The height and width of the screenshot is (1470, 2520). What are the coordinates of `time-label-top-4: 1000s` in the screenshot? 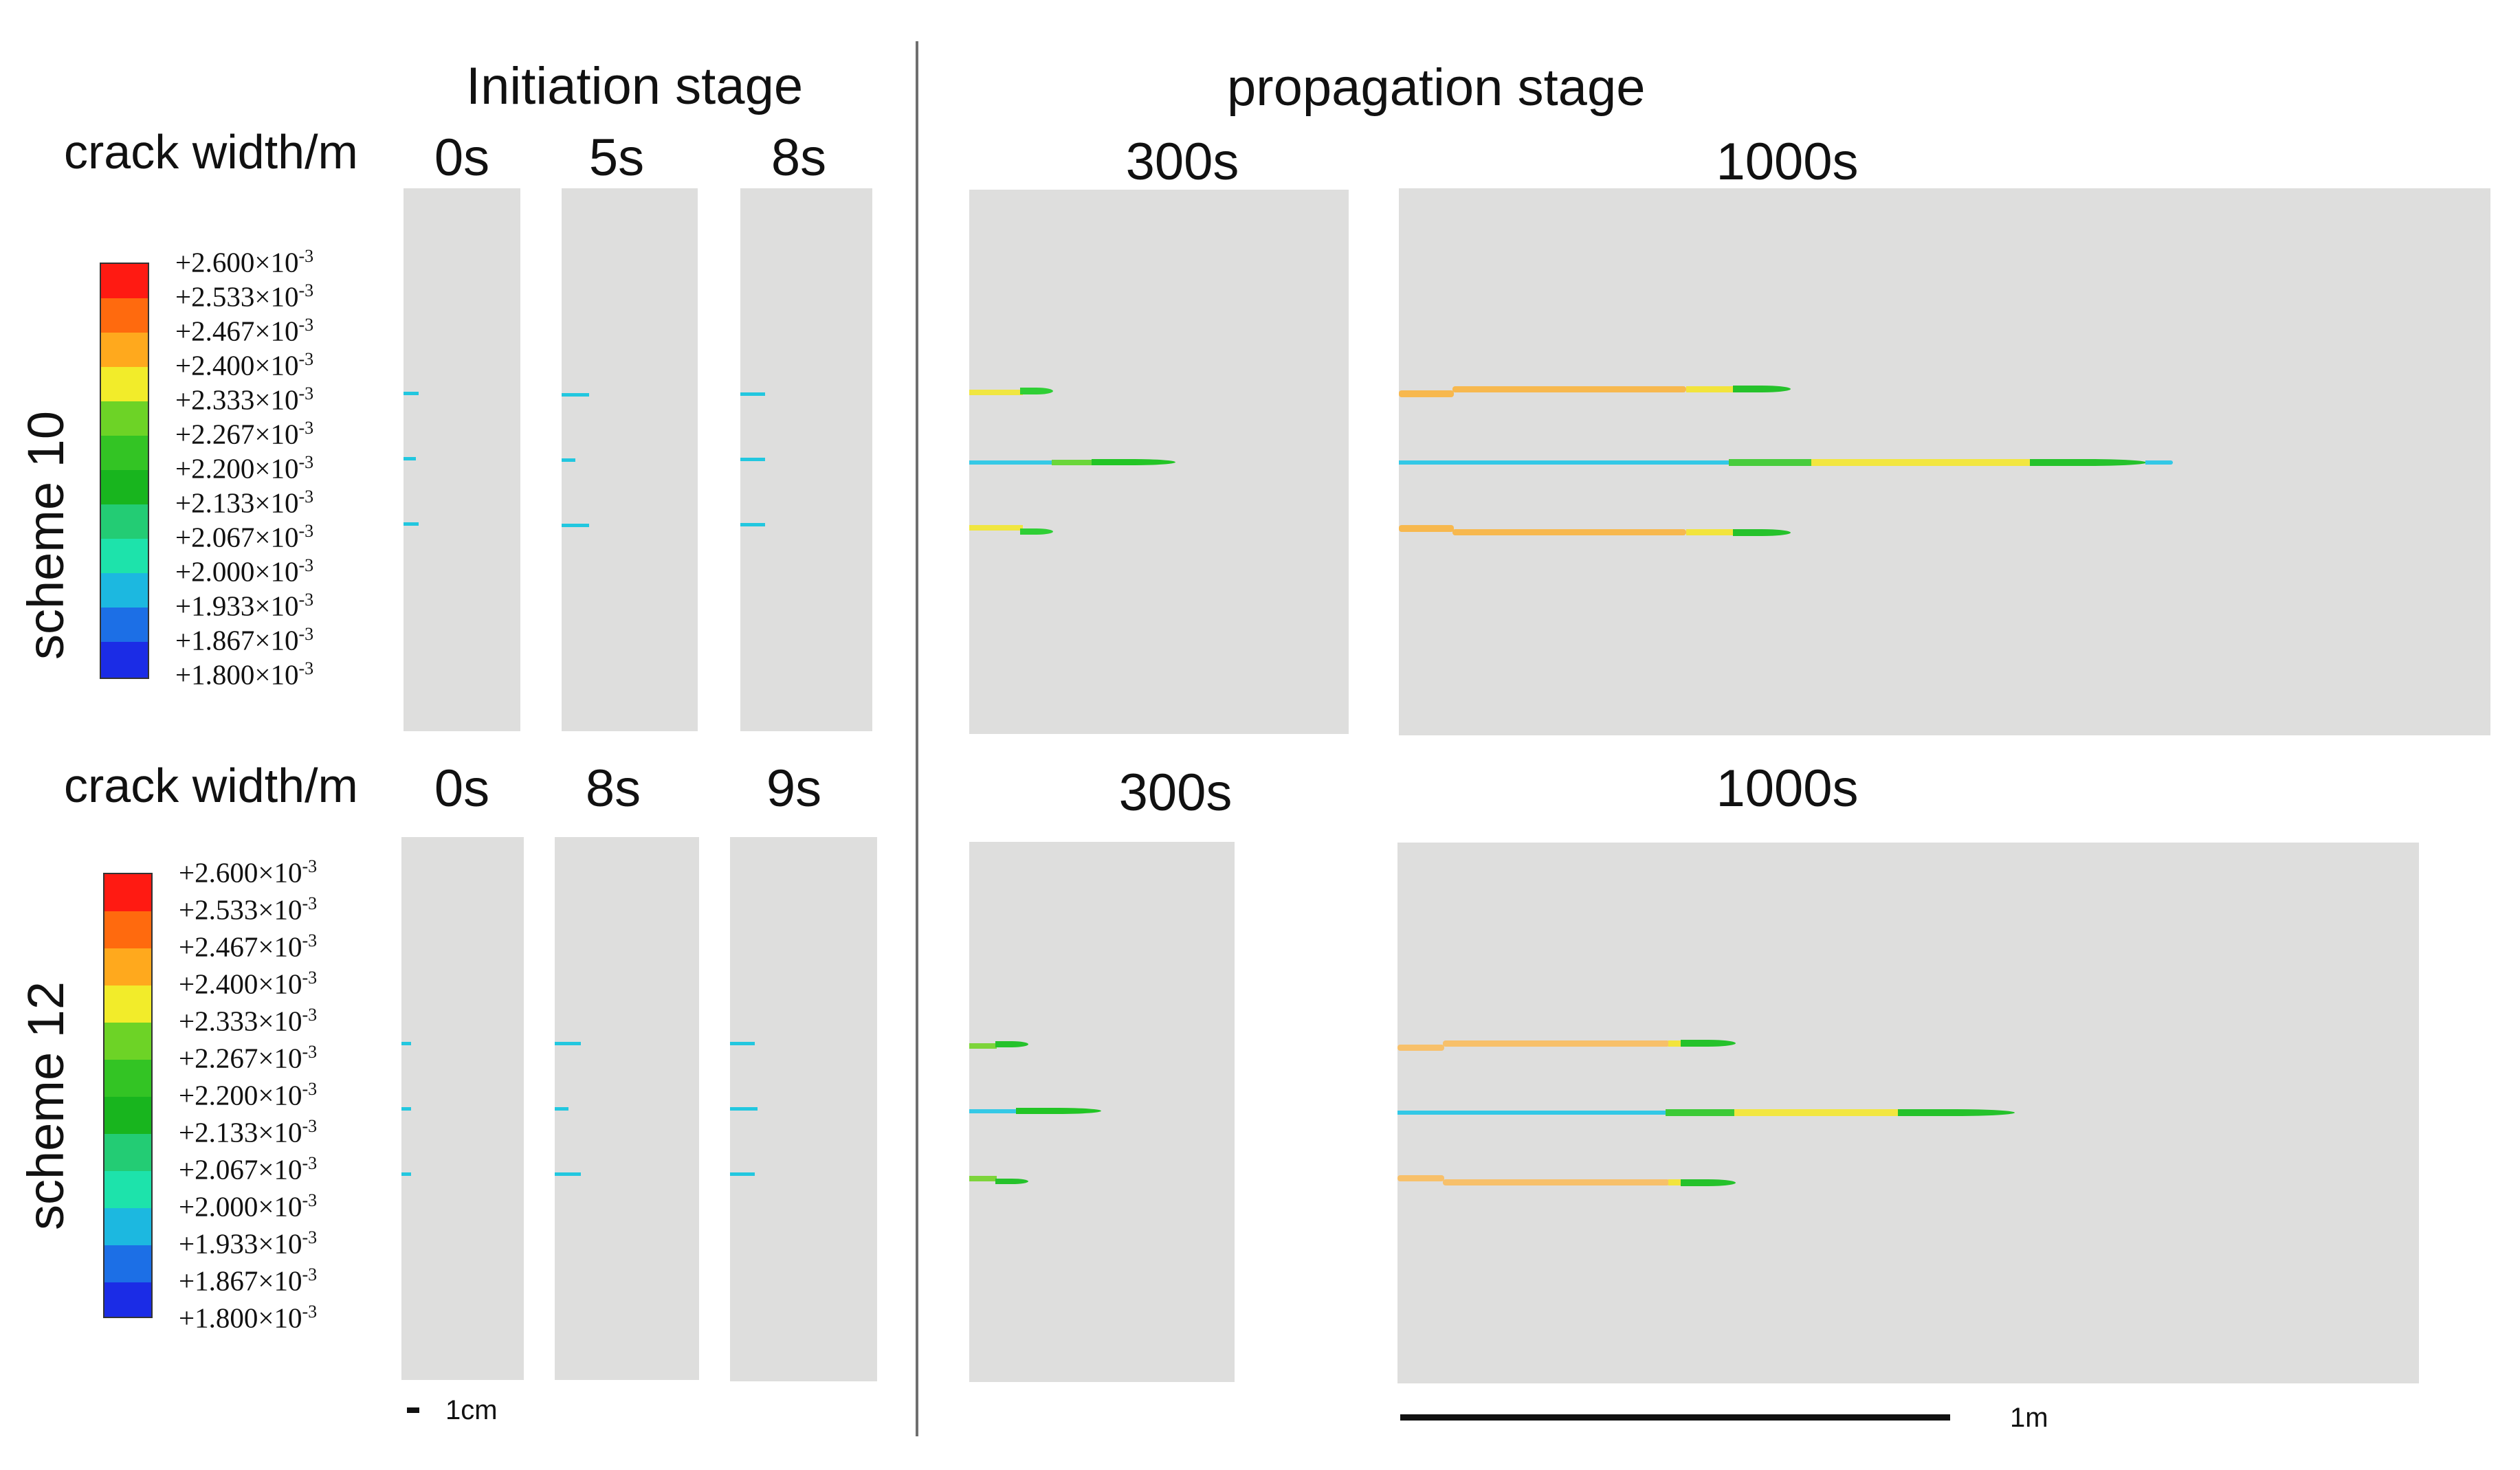 It's located at (1787, 162).